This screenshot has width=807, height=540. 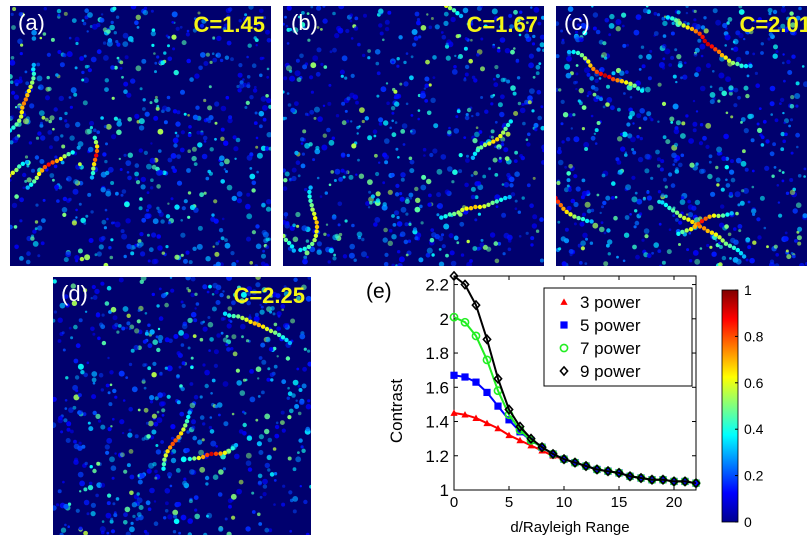 What do you see at coordinates (730, 406) in the screenshot?
I see `colorbar` at bounding box center [730, 406].